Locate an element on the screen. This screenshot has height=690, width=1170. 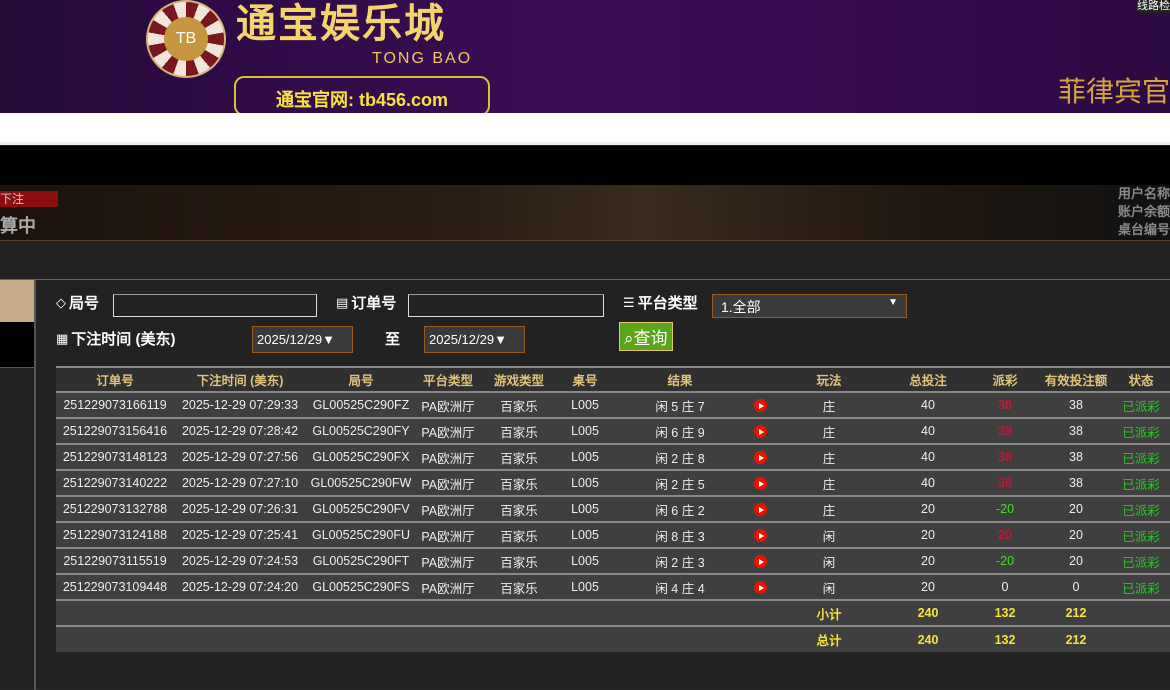
result: 闲 2 庄 3 is located at coordinates (680, 560).